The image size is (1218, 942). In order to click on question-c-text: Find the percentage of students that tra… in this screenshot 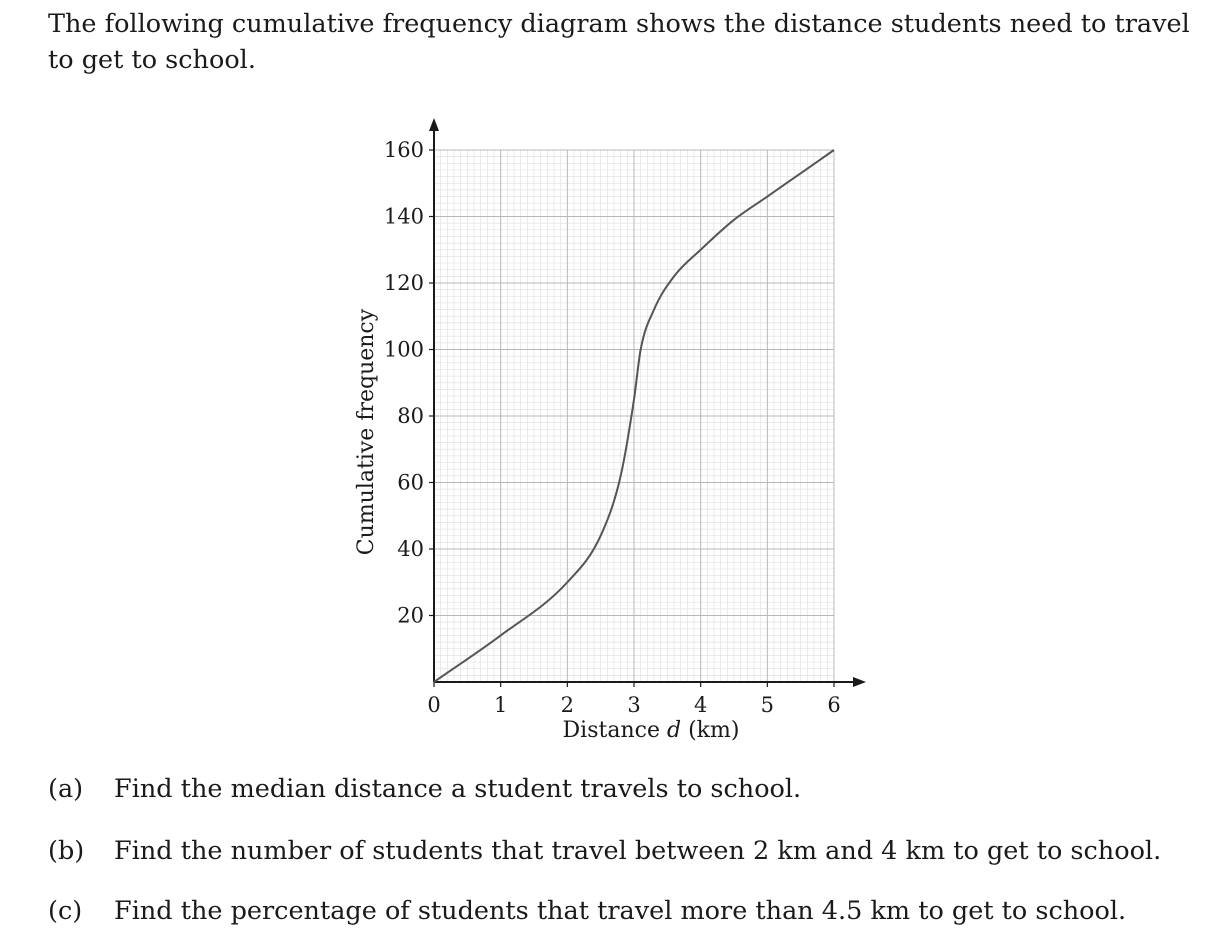, I will do `click(620, 911)`.